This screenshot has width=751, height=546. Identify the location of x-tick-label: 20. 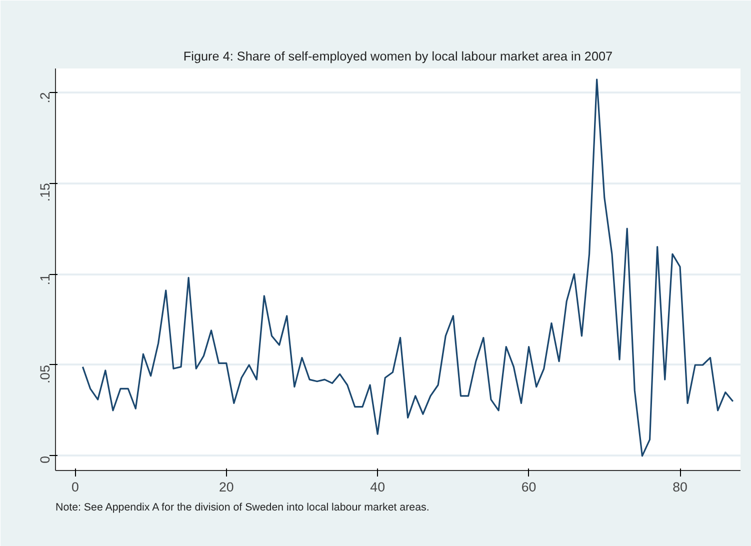
(226, 487).